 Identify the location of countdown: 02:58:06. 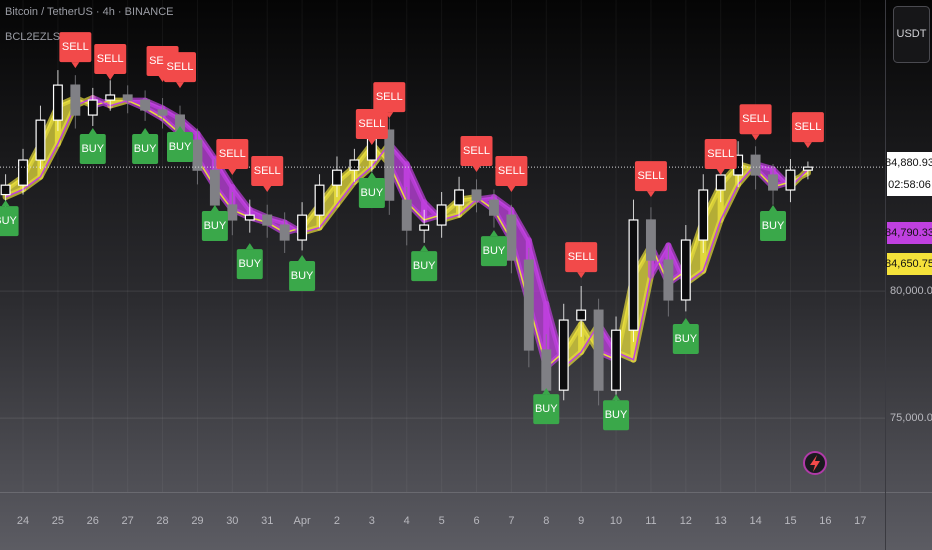
(909, 185).